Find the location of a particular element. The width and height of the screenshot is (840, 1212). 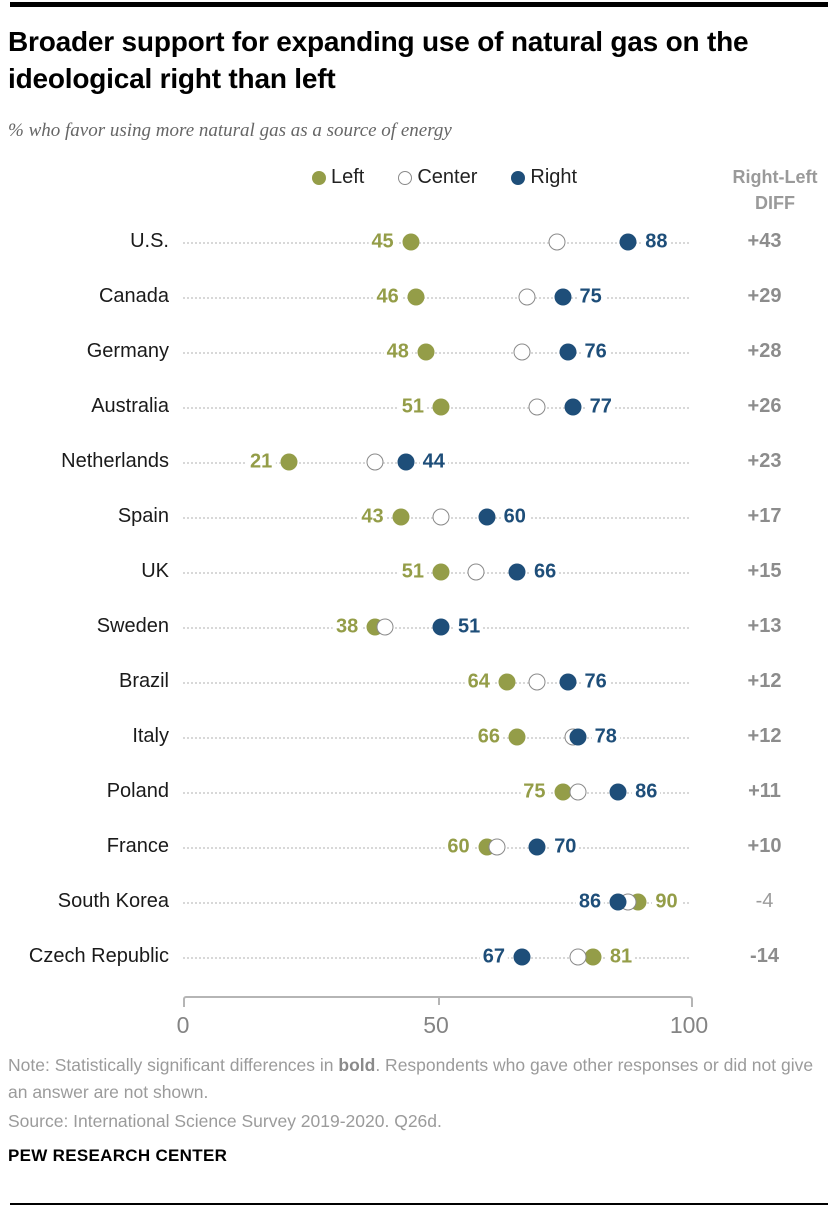

right-value-label: 44 is located at coordinates (433, 461).